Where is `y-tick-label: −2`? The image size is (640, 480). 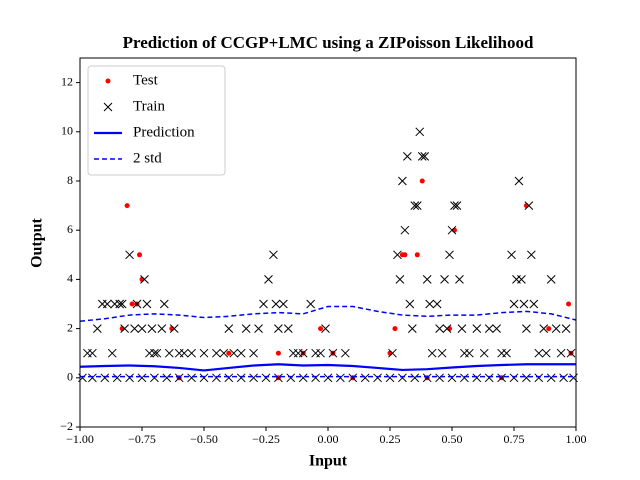 y-tick-label: −2 is located at coordinates (66, 426).